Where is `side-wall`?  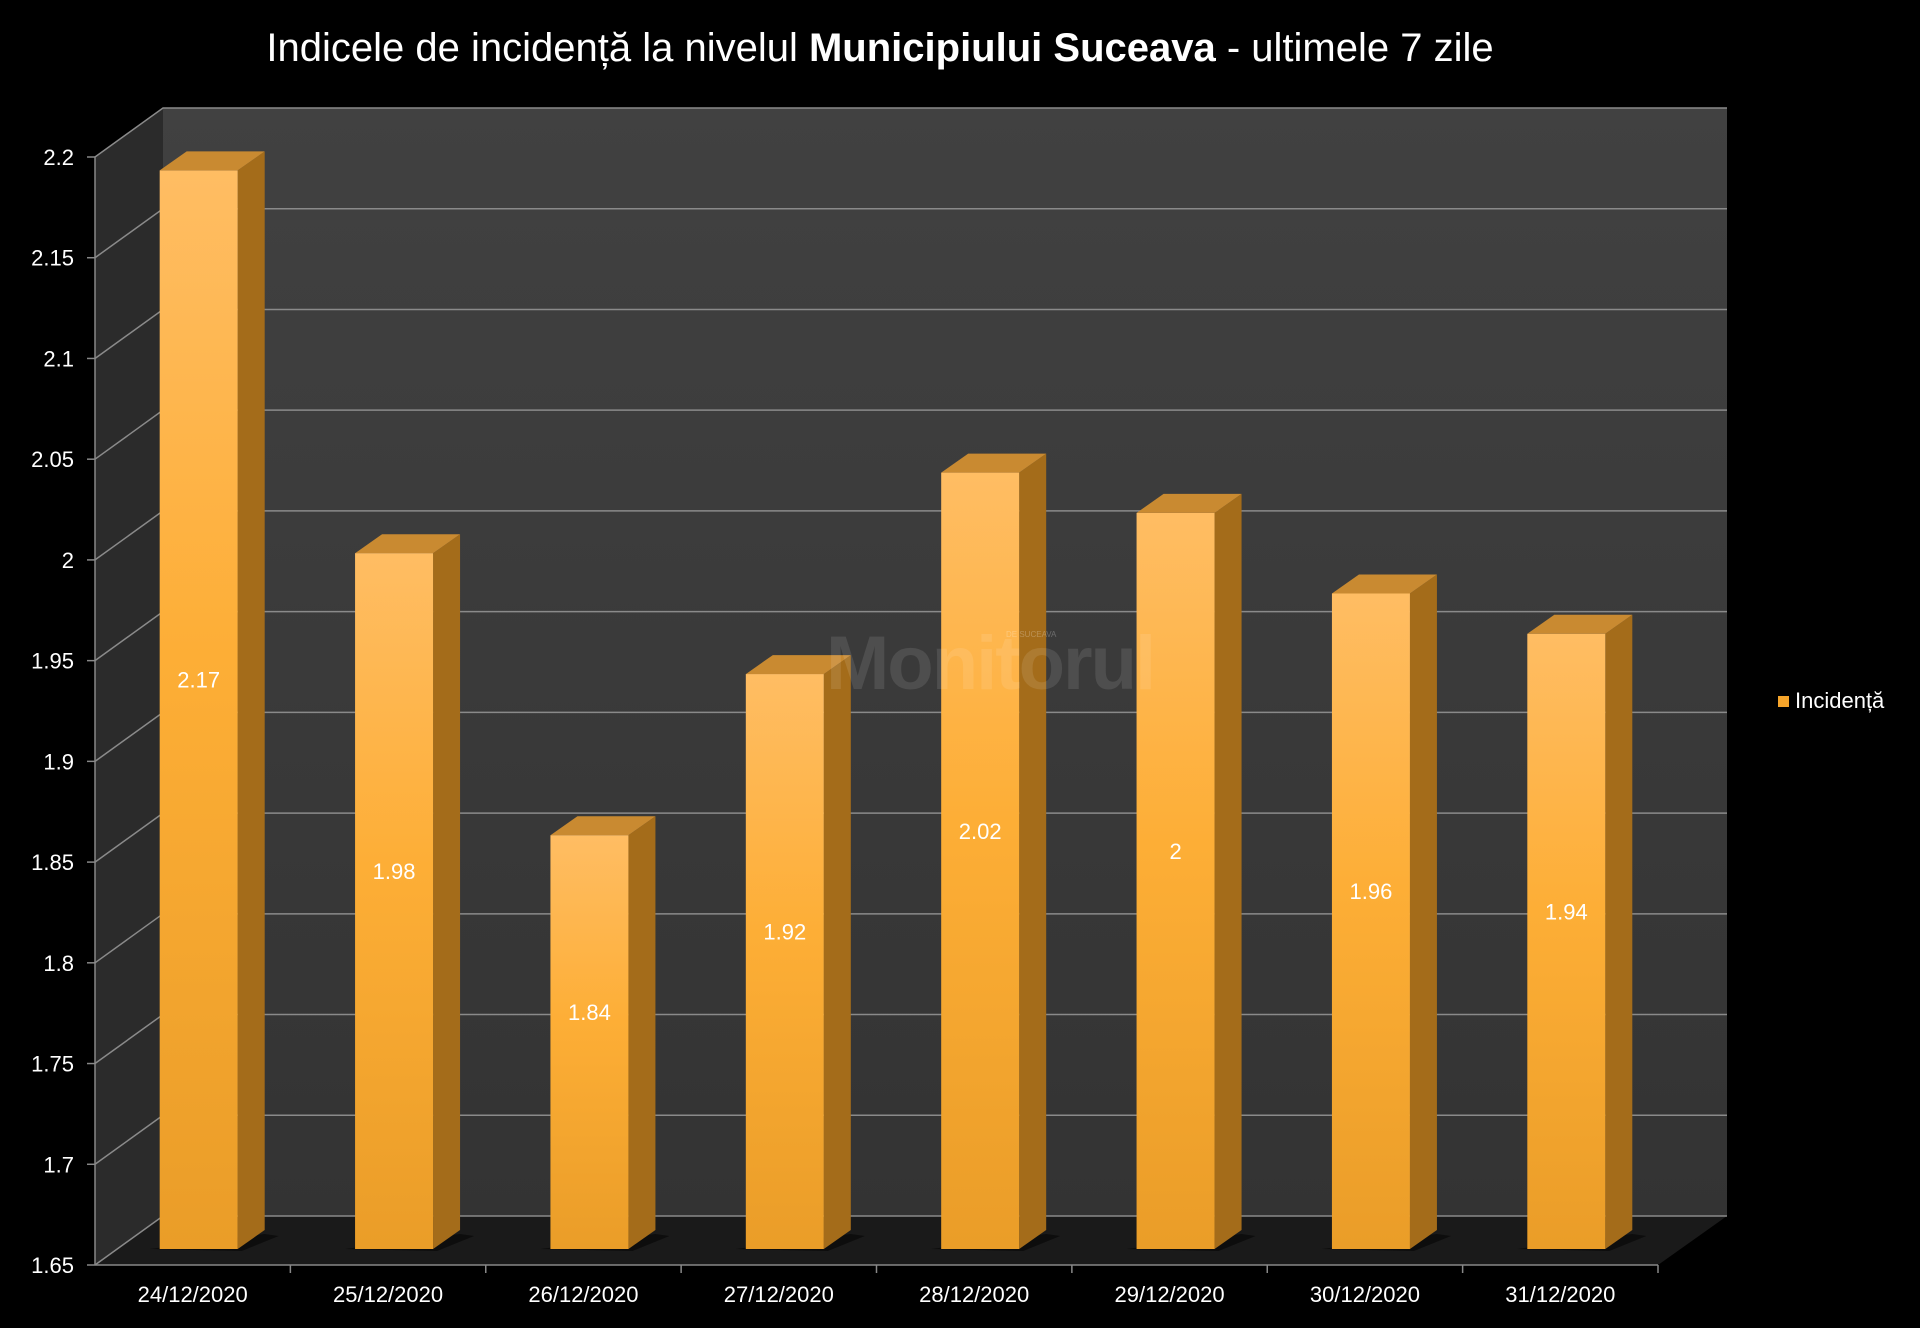 side-wall is located at coordinates (129, 686).